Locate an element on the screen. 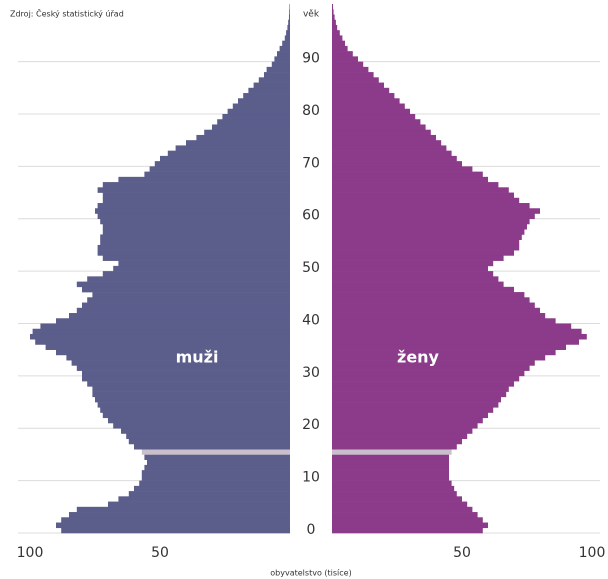  y-tick-label: 0 is located at coordinates (311, 530).